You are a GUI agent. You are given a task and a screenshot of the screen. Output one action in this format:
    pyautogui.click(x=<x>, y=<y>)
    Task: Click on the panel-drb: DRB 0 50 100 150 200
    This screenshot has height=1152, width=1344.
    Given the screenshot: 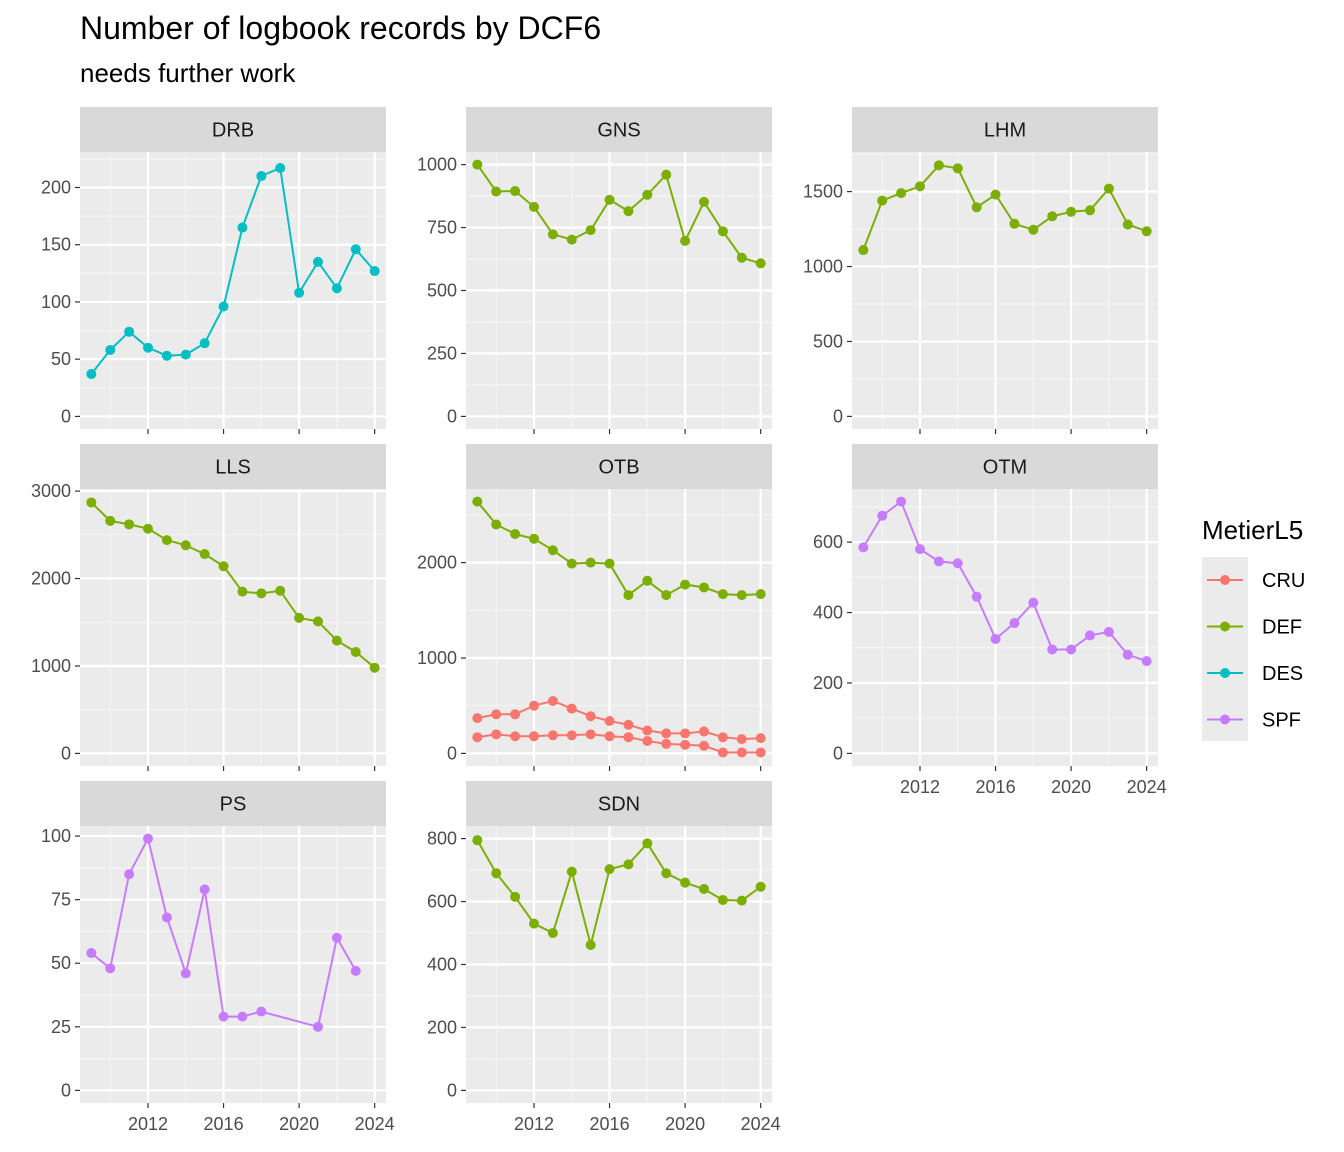 What is the action you would take?
    pyautogui.click(x=213, y=270)
    